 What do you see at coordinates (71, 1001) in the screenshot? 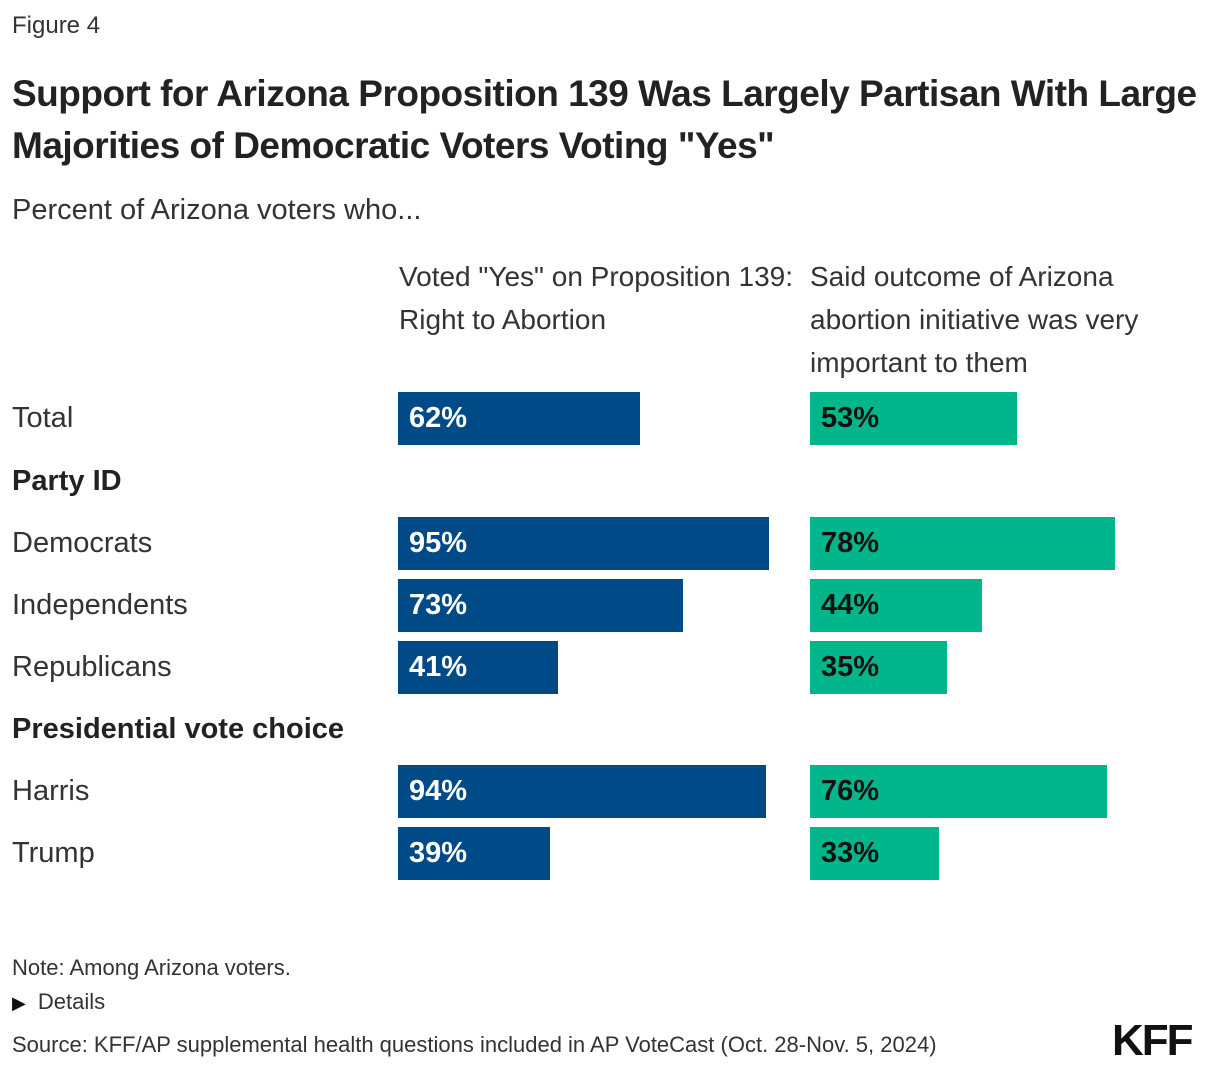
I see `details-label: Details` at bounding box center [71, 1001].